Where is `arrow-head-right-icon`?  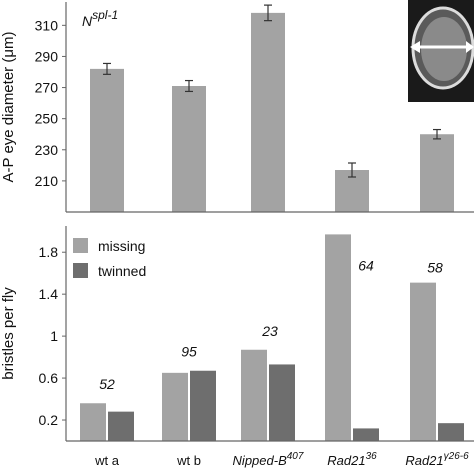
arrow-head-right-icon is located at coordinates (470, 47).